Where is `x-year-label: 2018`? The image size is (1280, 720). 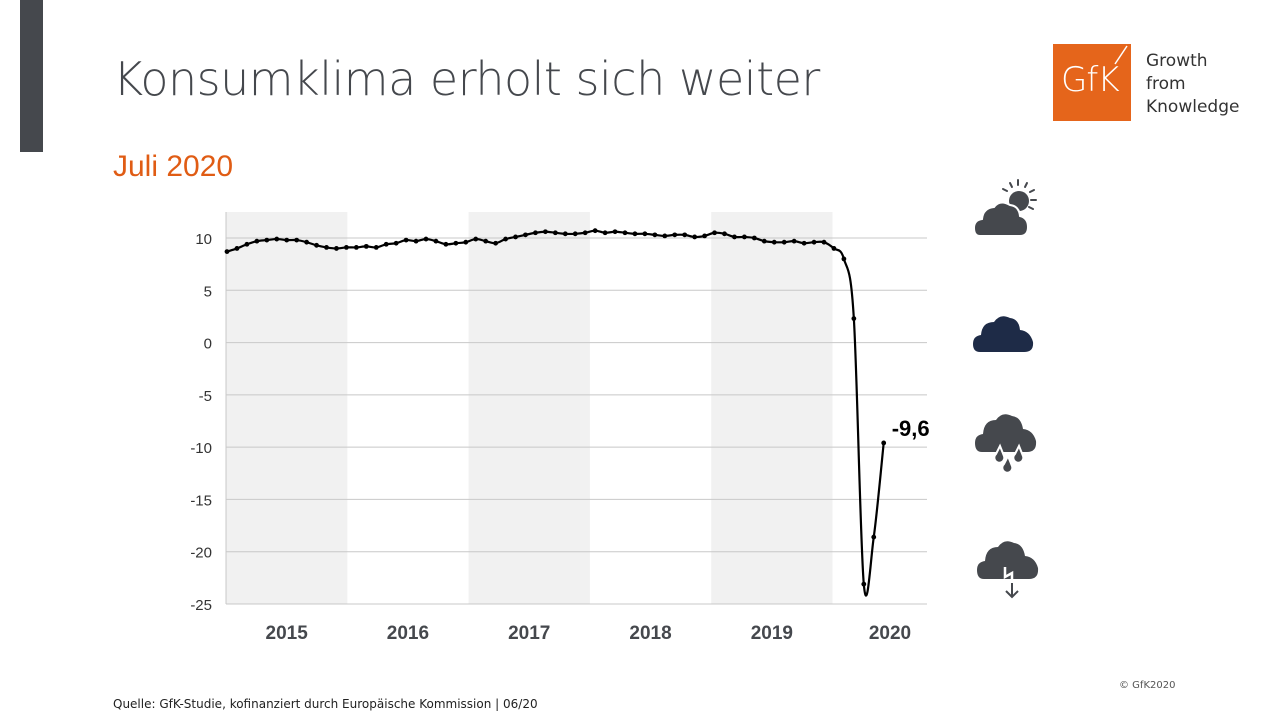 x-year-label: 2018 is located at coordinates (650, 633).